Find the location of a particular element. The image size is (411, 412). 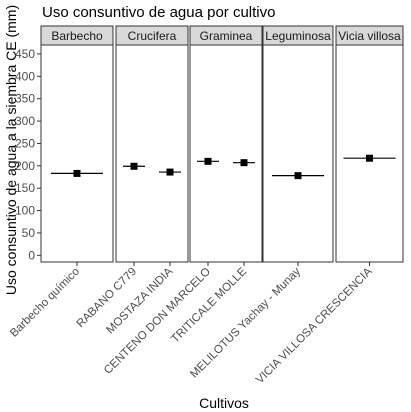

x-tick-label: RABANO C779 is located at coordinates (107, 298).